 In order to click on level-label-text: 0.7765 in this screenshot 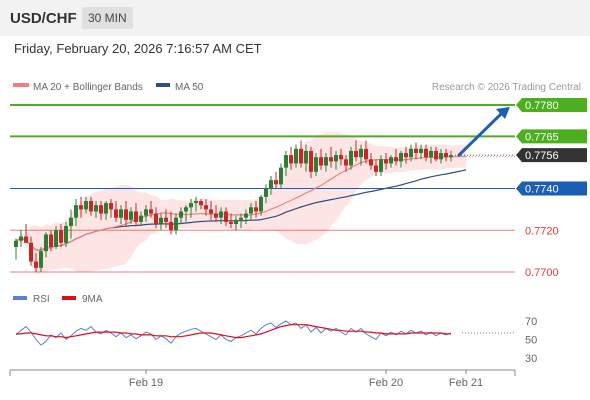, I will do `click(542, 137)`.